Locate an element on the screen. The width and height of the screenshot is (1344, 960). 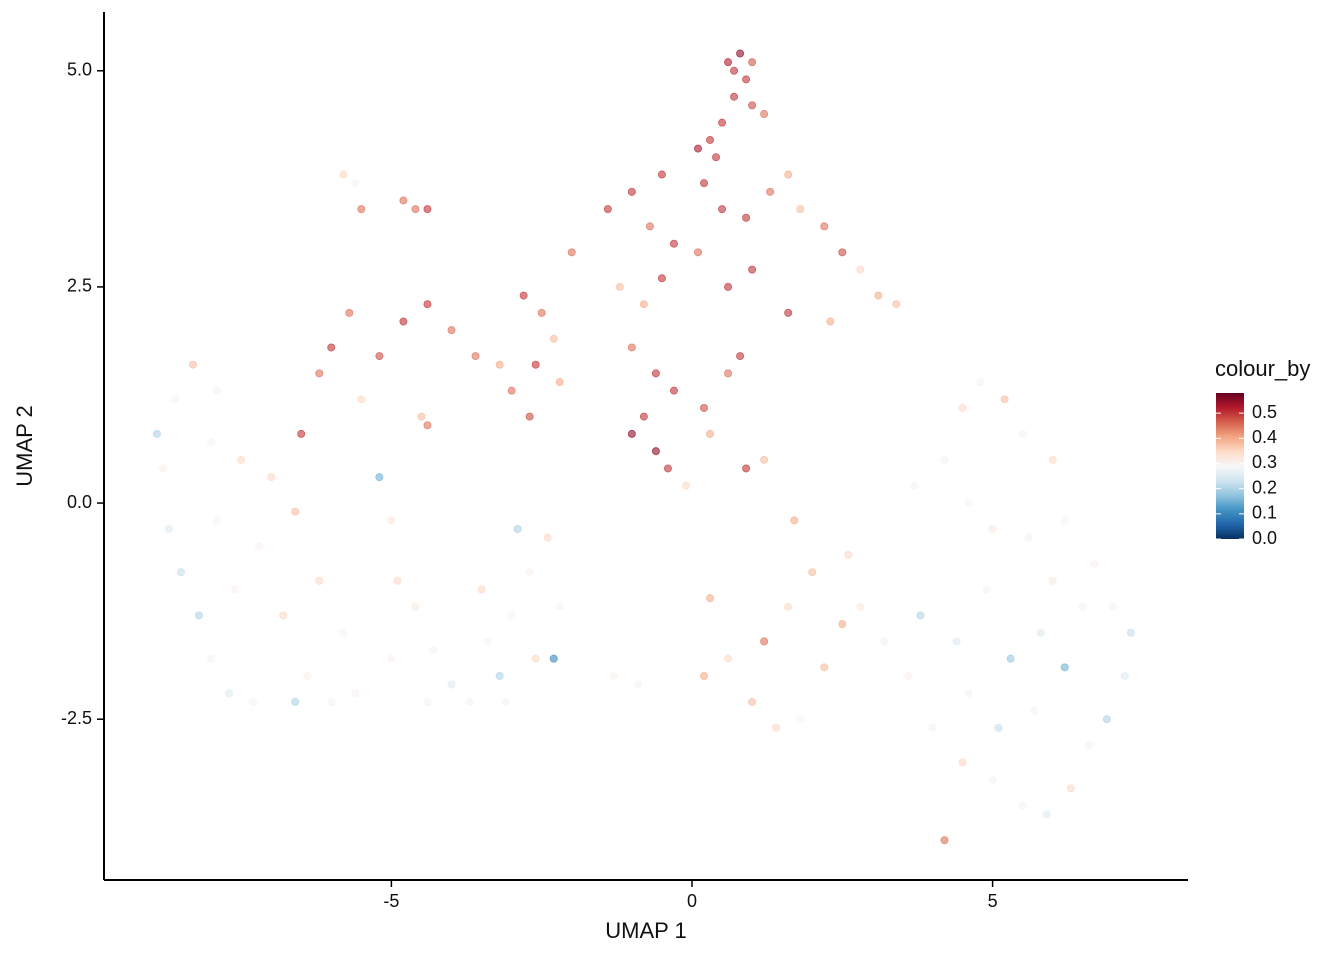
y-axis-title: UMAP 2 is located at coordinates (24, 446).